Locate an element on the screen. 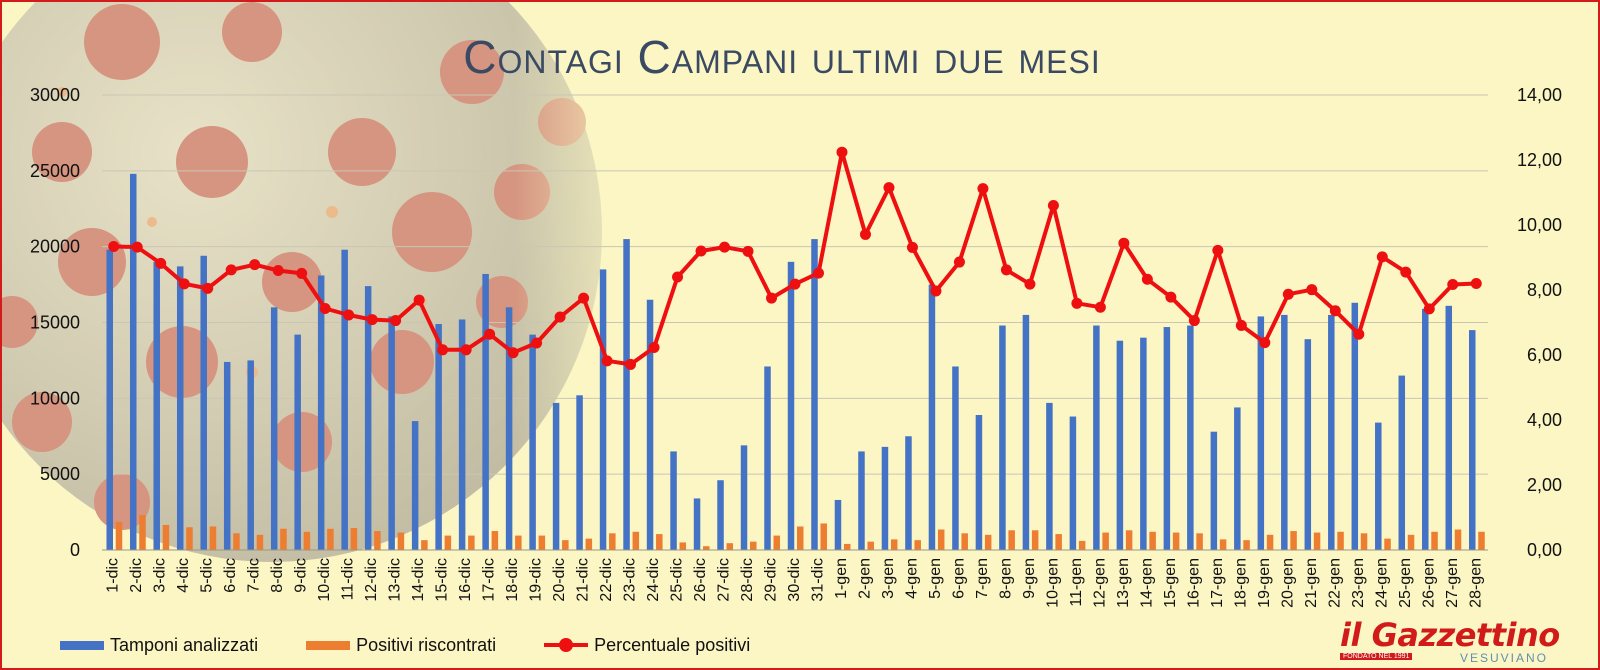 This screenshot has height=670, width=1600. y-right-tick-label: 0,00 is located at coordinates (1544, 550).